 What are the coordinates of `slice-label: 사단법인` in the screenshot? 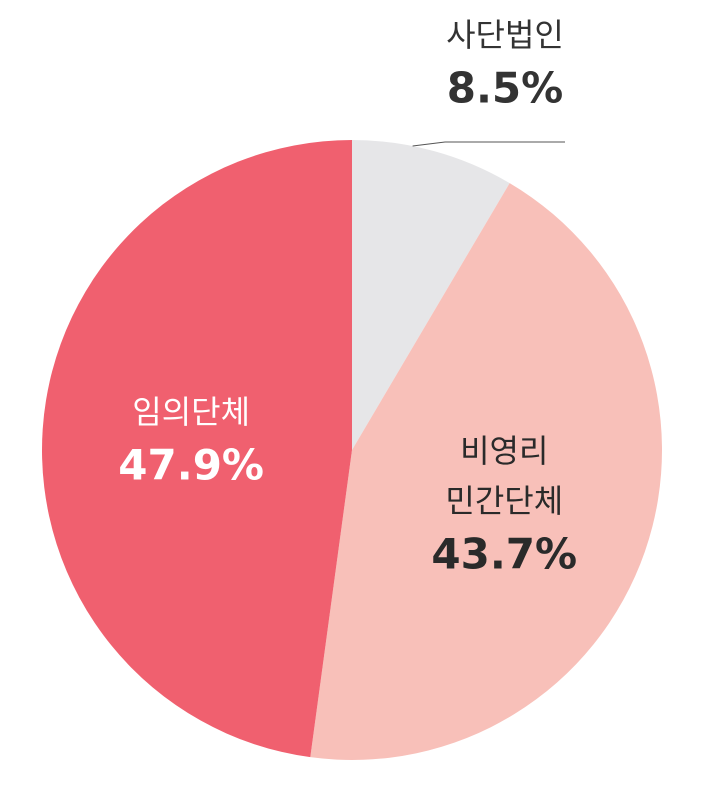 It's located at (505, 35).